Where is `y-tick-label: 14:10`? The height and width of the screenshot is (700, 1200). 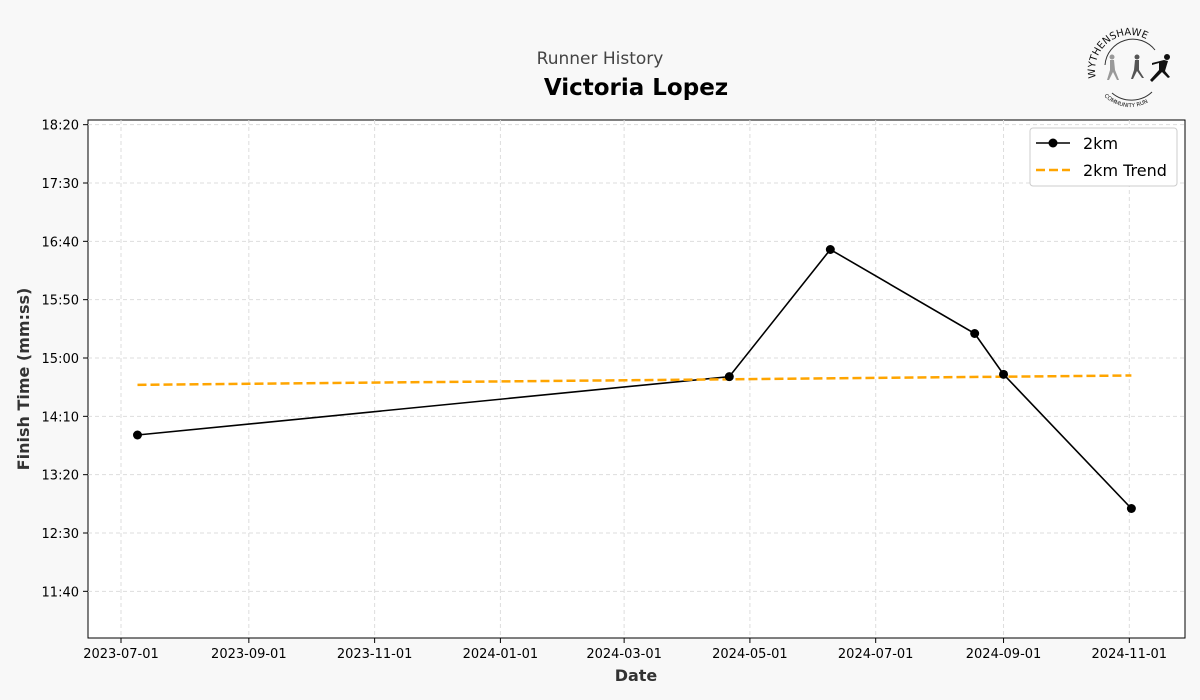
y-tick-label: 14:10 is located at coordinates (60, 417).